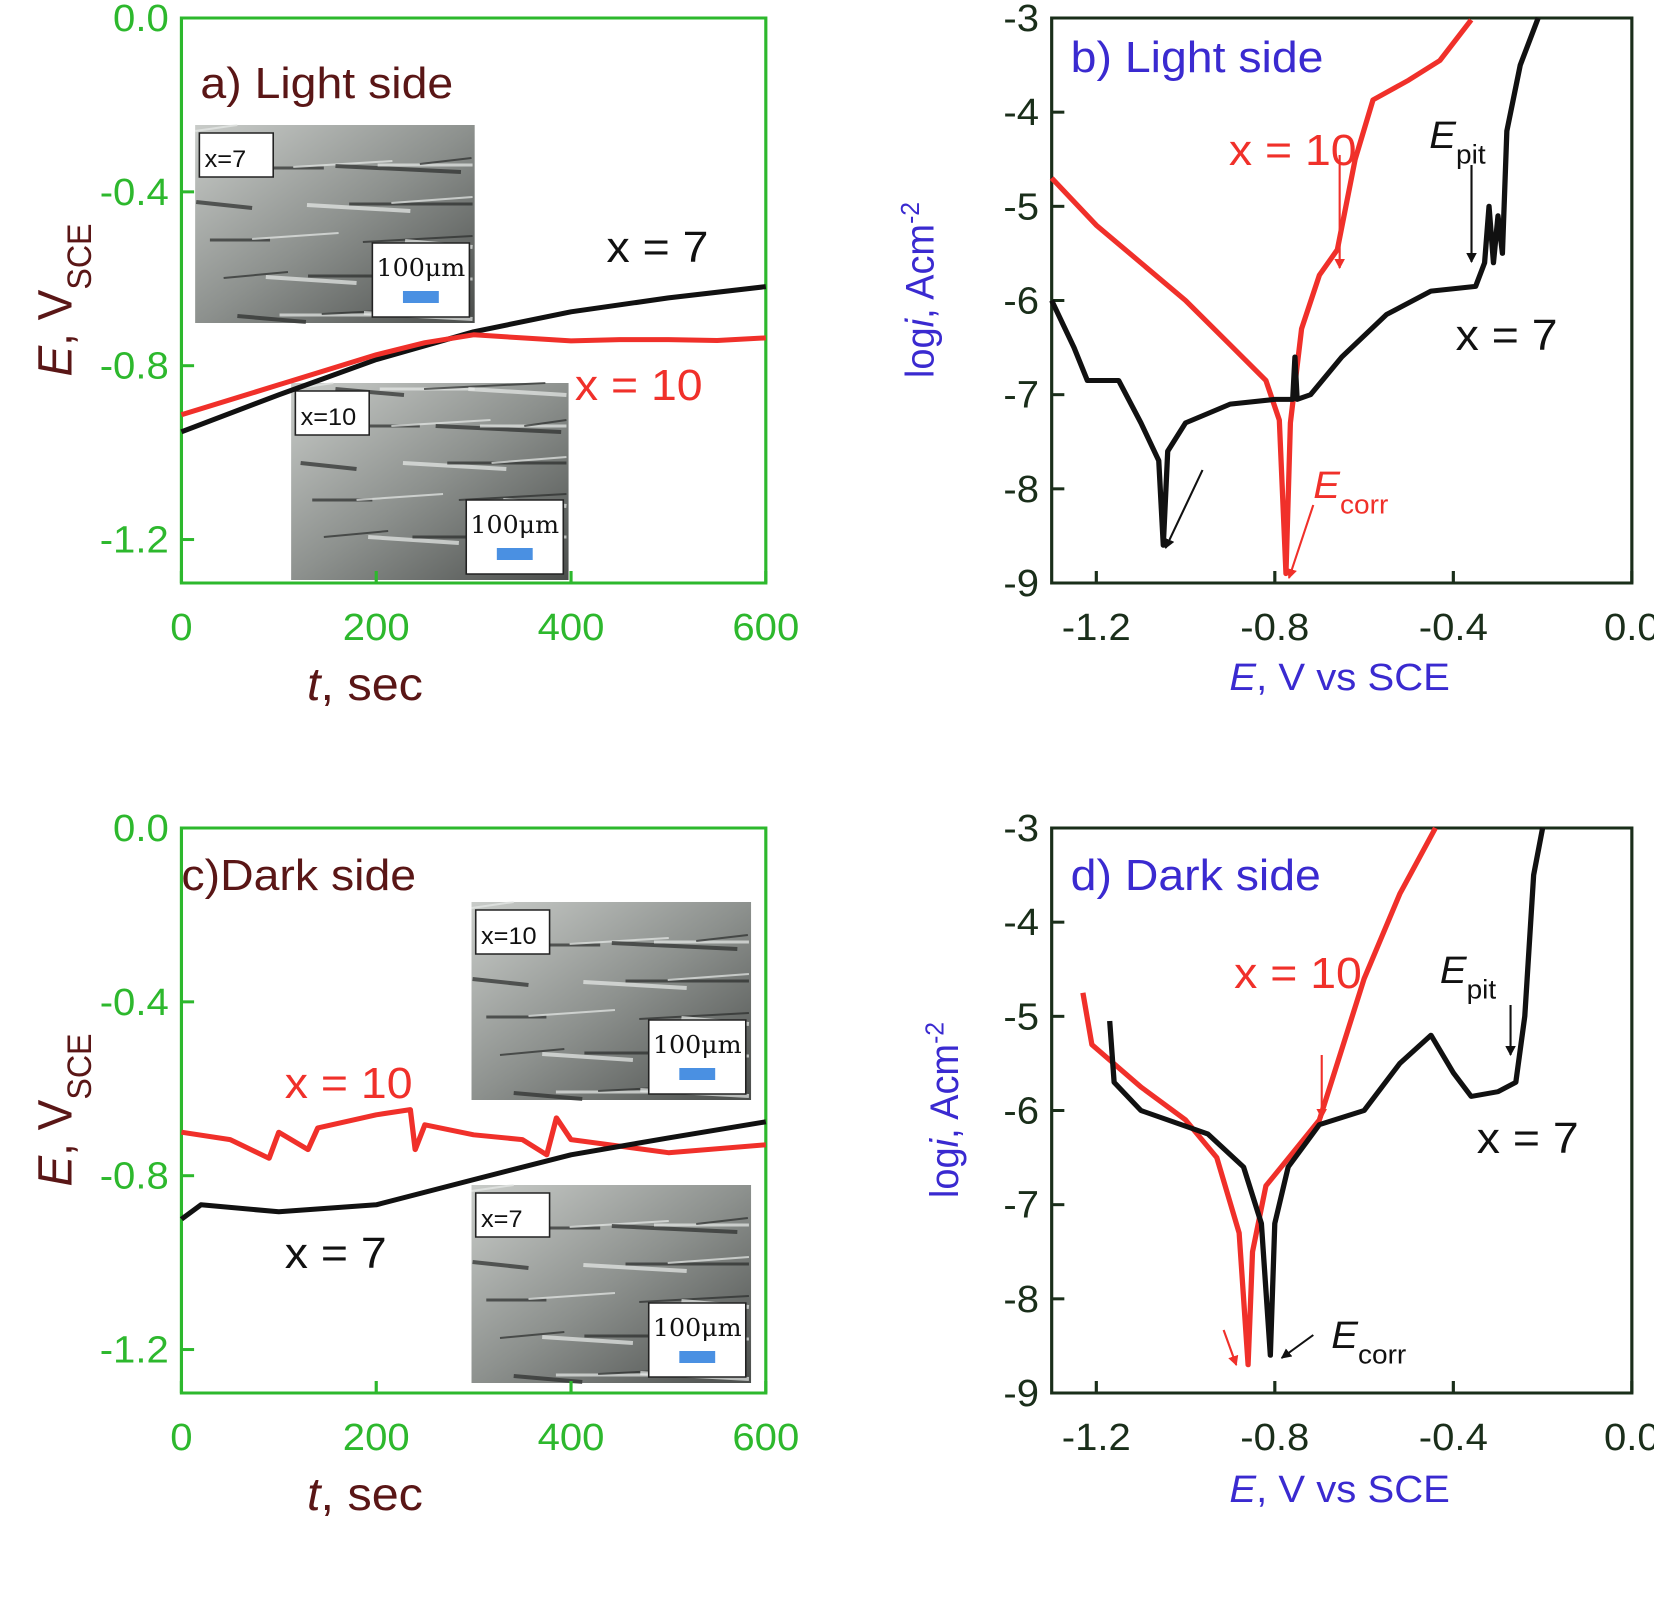  I want to click on x-tick-label: 600, so click(765, 1438).